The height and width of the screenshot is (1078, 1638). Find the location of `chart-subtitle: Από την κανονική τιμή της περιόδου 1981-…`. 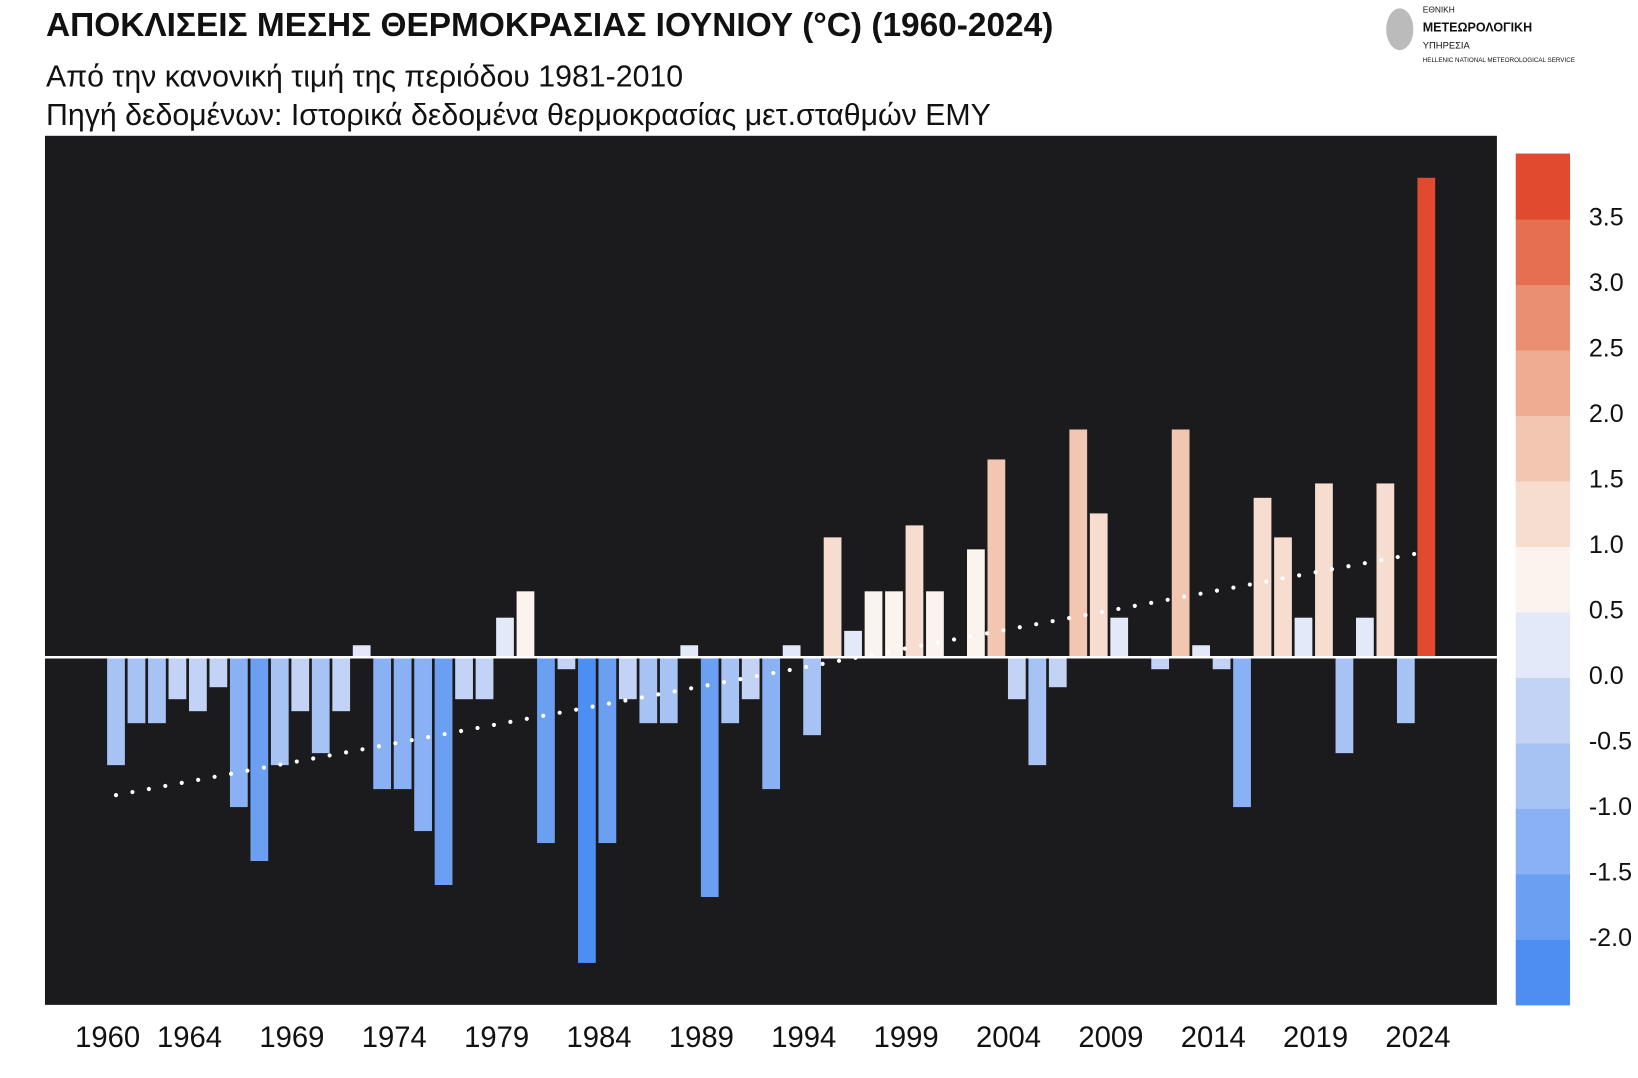

chart-subtitle: Από την κανονική τιμή της περιόδου 1981-… is located at coordinates (364, 76).